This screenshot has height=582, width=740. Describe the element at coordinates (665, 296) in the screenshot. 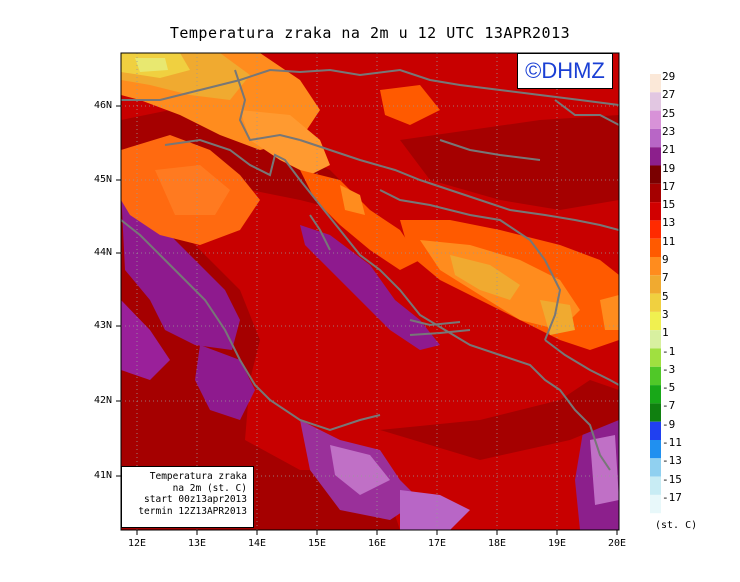

I see `colorbar-label: 5` at that location.